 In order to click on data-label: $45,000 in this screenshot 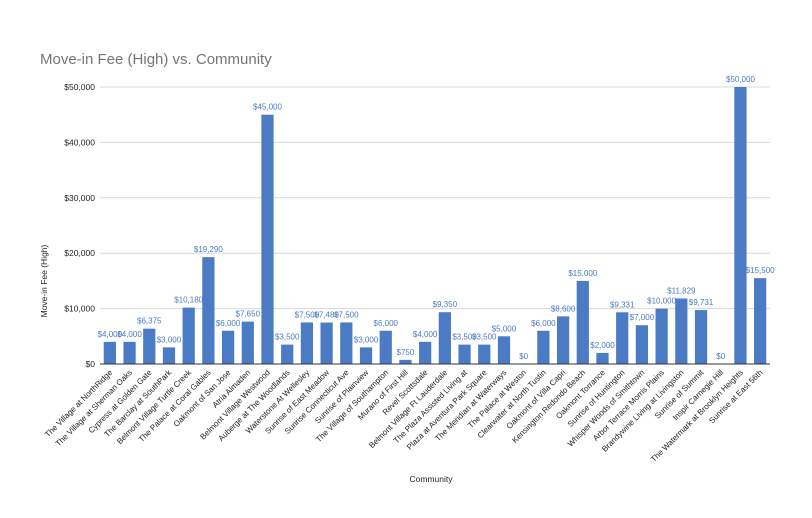, I will do `click(267, 107)`.